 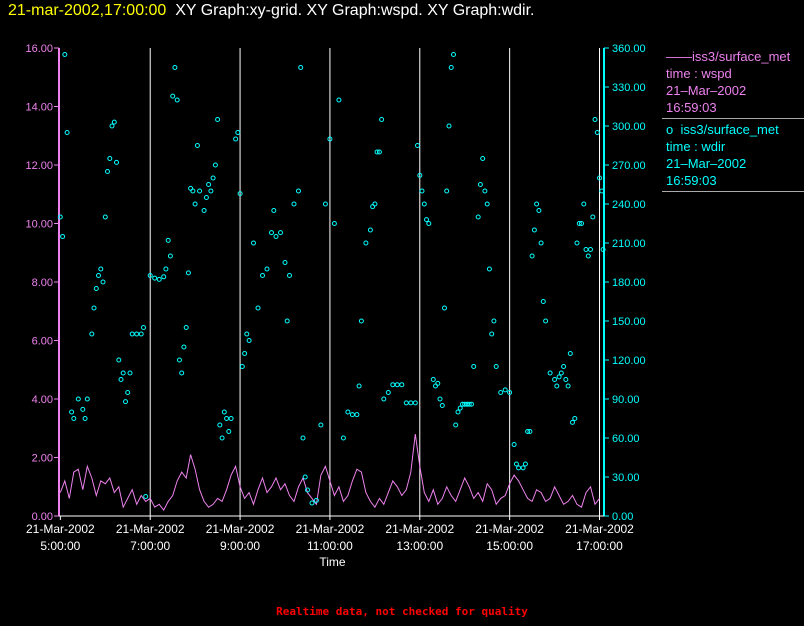 I want to click on y-left-tick-label: 6.00, so click(x=42, y=342).